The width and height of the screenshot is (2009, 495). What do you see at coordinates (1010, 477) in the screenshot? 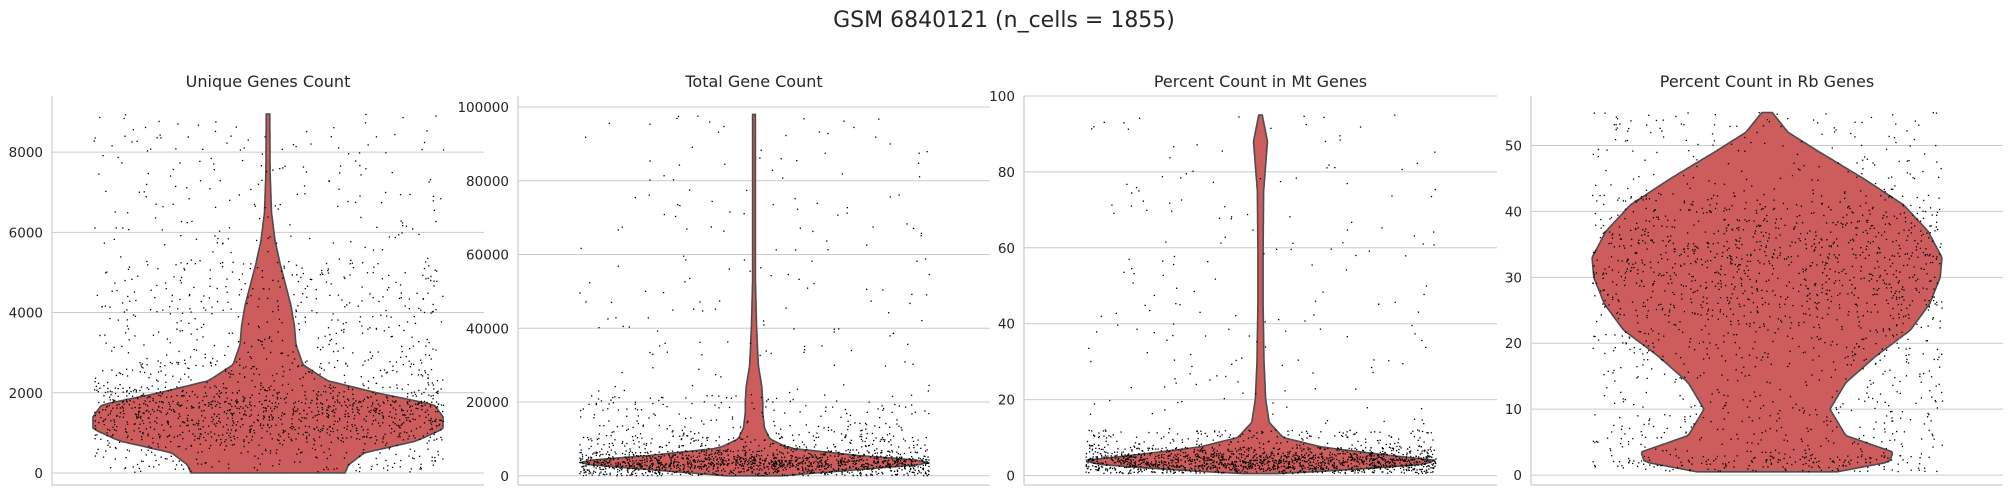
I see `y-tick-label: 0` at bounding box center [1010, 477].